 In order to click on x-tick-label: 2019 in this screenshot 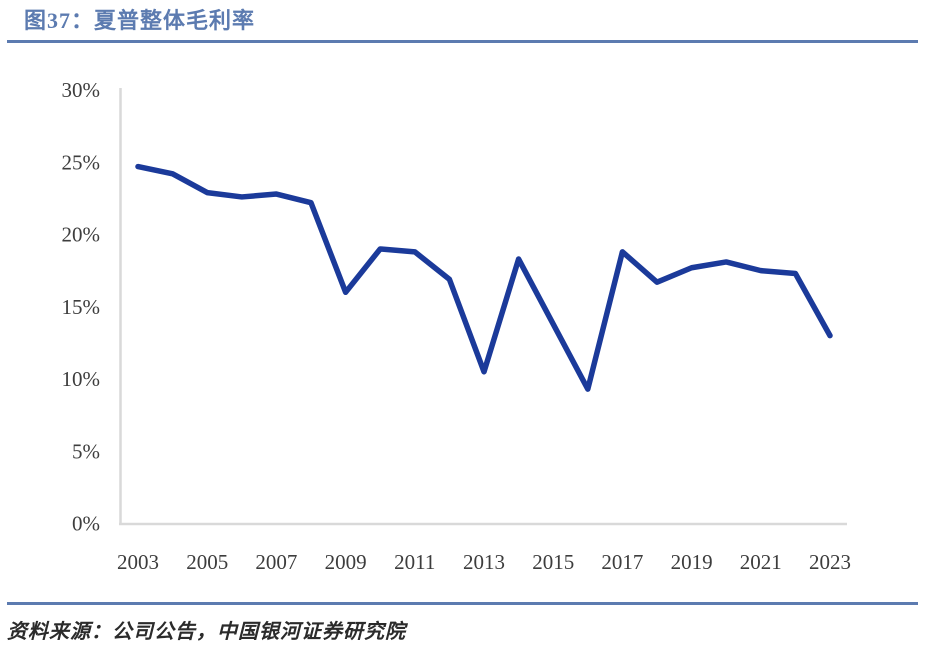, I will do `click(692, 562)`.